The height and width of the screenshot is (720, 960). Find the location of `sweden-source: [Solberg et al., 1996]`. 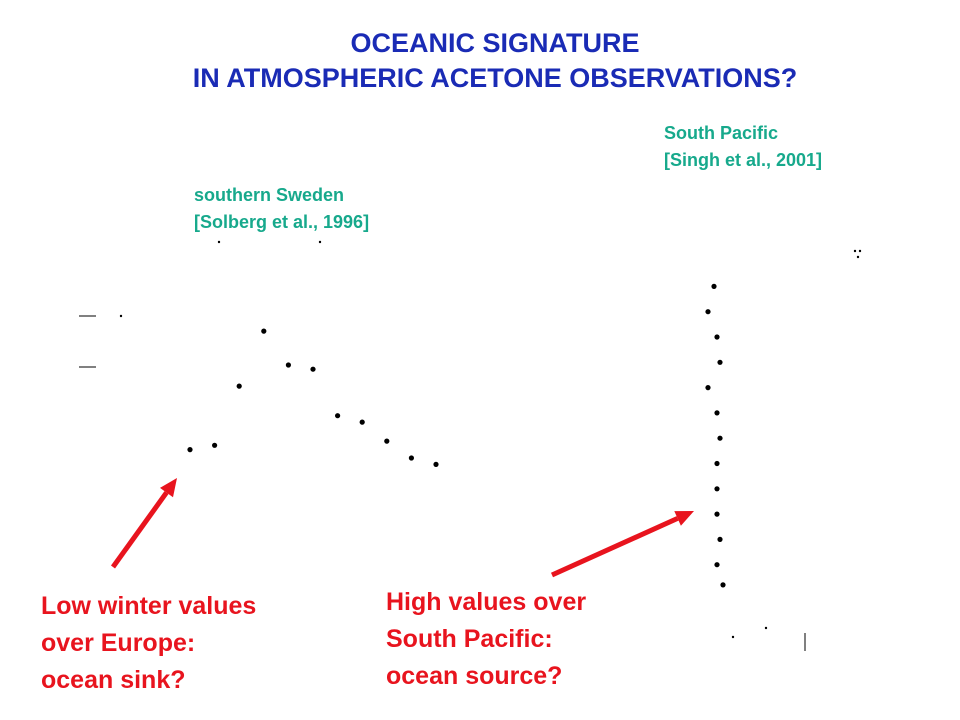

sweden-source: [Solberg et al., 1996] is located at coordinates (282, 222).